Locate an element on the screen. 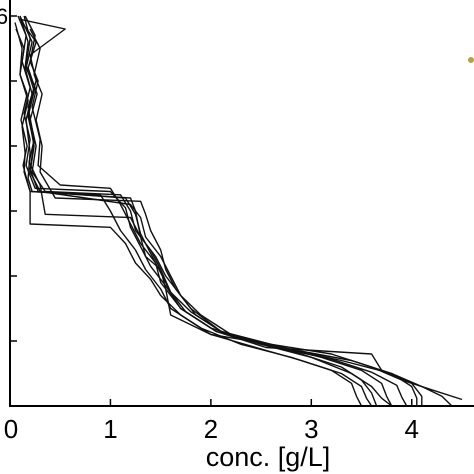 The width and height of the screenshot is (474, 474). legend-marker is located at coordinates (471, 60).